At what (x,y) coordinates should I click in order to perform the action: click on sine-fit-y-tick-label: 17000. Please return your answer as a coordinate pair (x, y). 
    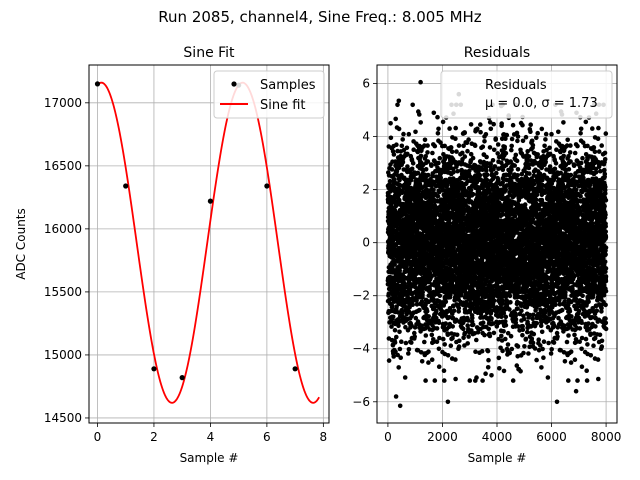
    Looking at the image, I should click on (63, 103).